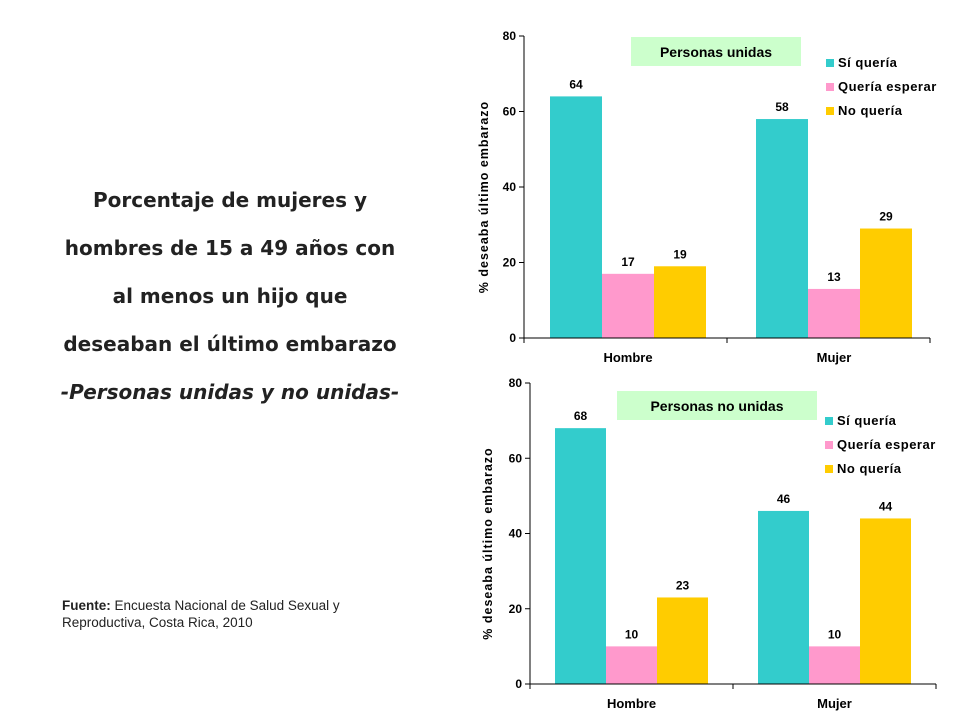 This screenshot has width=960, height=720. I want to click on data-label-no-queria-mujer: 29, so click(886, 217).